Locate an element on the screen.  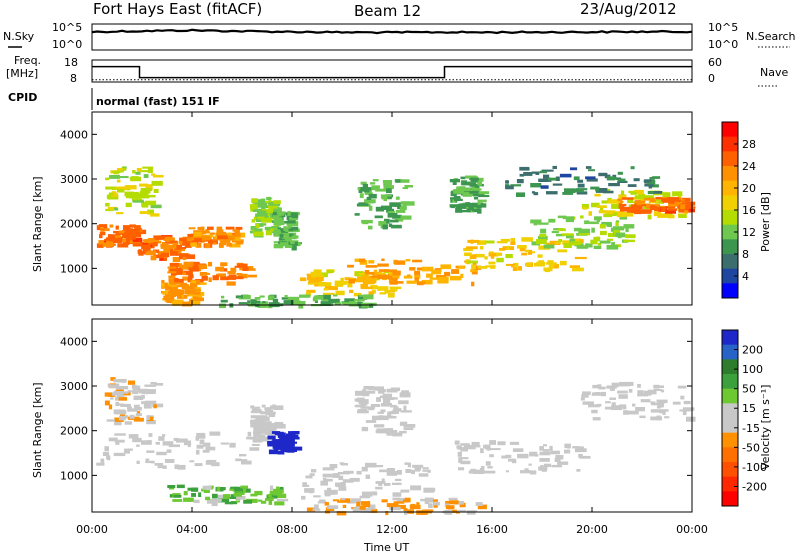
colorbar-swatch is located at coordinates (730, 426).